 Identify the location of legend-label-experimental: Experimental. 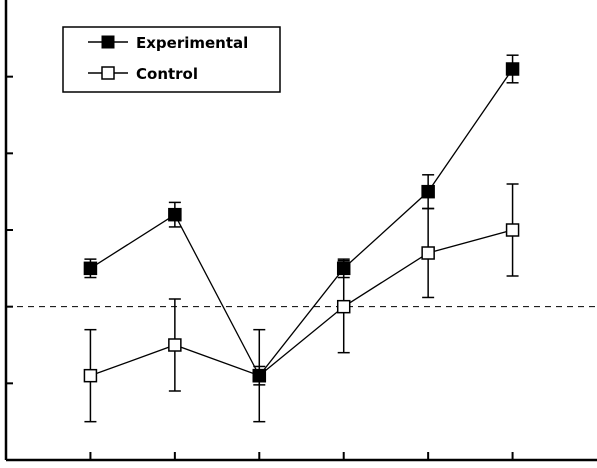
(192, 43).